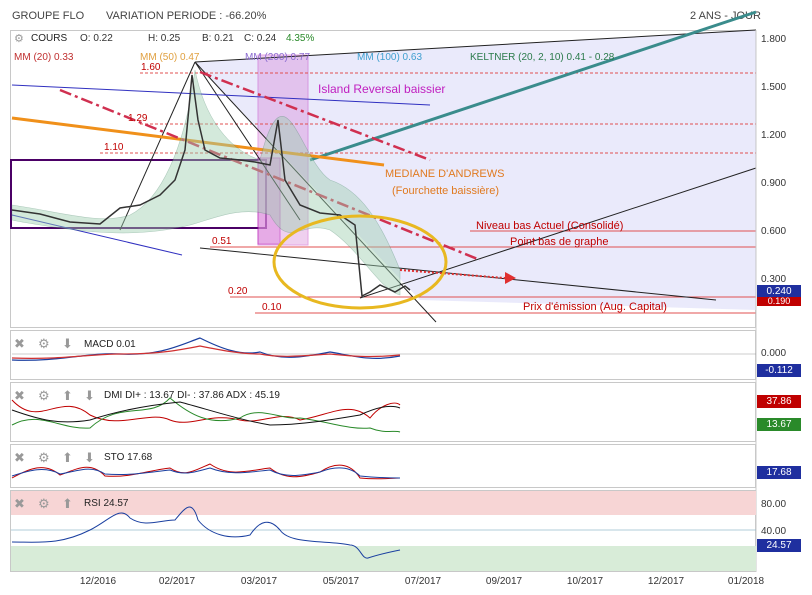 The height and width of the screenshot is (595, 812). Describe the element at coordinates (445, 191) in the screenshot. I see `fork-label: (Fourchette baissière)` at that location.